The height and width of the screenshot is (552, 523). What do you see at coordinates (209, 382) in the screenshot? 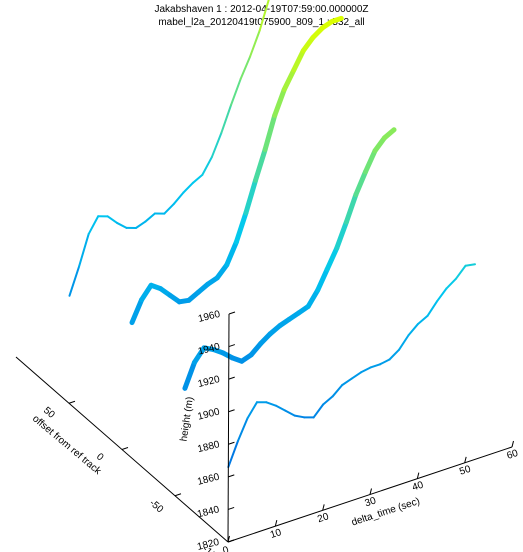
I see `z-tick-label: 1920` at bounding box center [209, 382].